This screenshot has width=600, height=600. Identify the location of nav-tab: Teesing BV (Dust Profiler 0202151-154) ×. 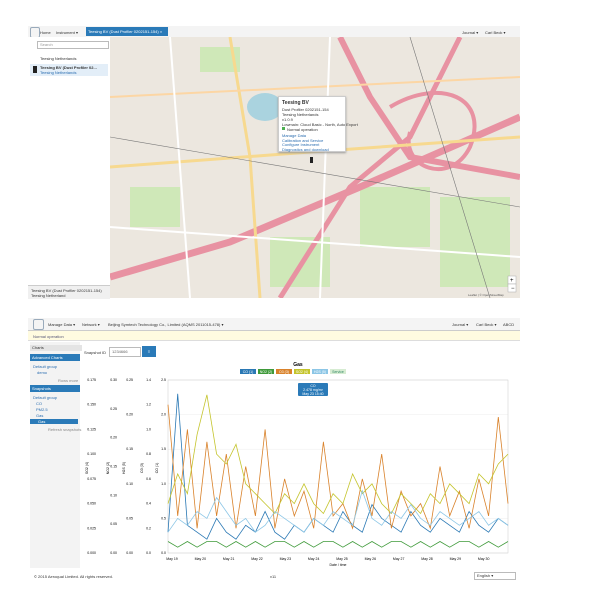
(127, 31).